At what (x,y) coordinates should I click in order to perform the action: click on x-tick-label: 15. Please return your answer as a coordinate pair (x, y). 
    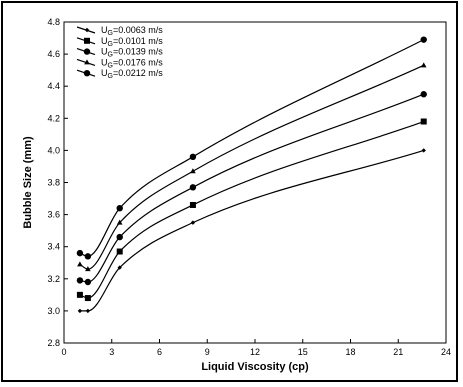
    Looking at the image, I should click on (303, 352).